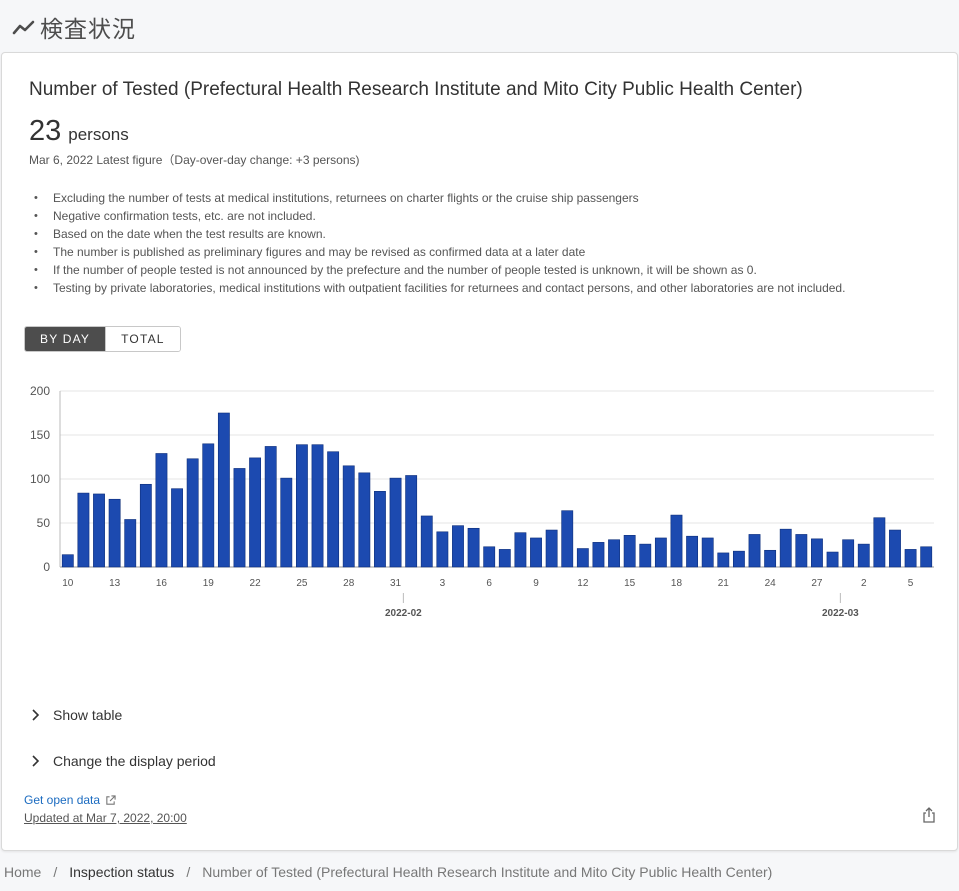  What do you see at coordinates (115, 583) in the screenshot?
I see `x-tick-label: 13` at bounding box center [115, 583].